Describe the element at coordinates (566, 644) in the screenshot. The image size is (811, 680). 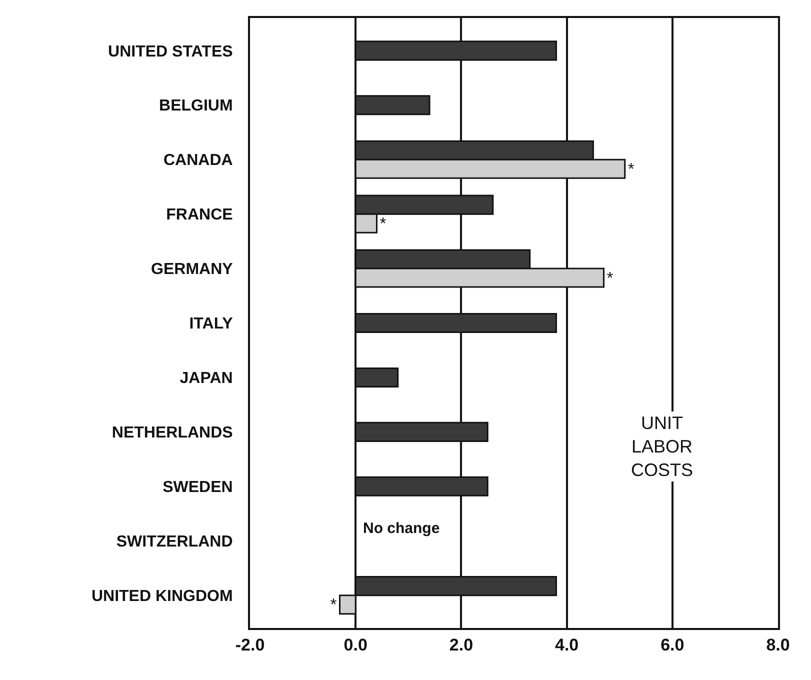
I see `x-tick-label: 4.0` at that location.